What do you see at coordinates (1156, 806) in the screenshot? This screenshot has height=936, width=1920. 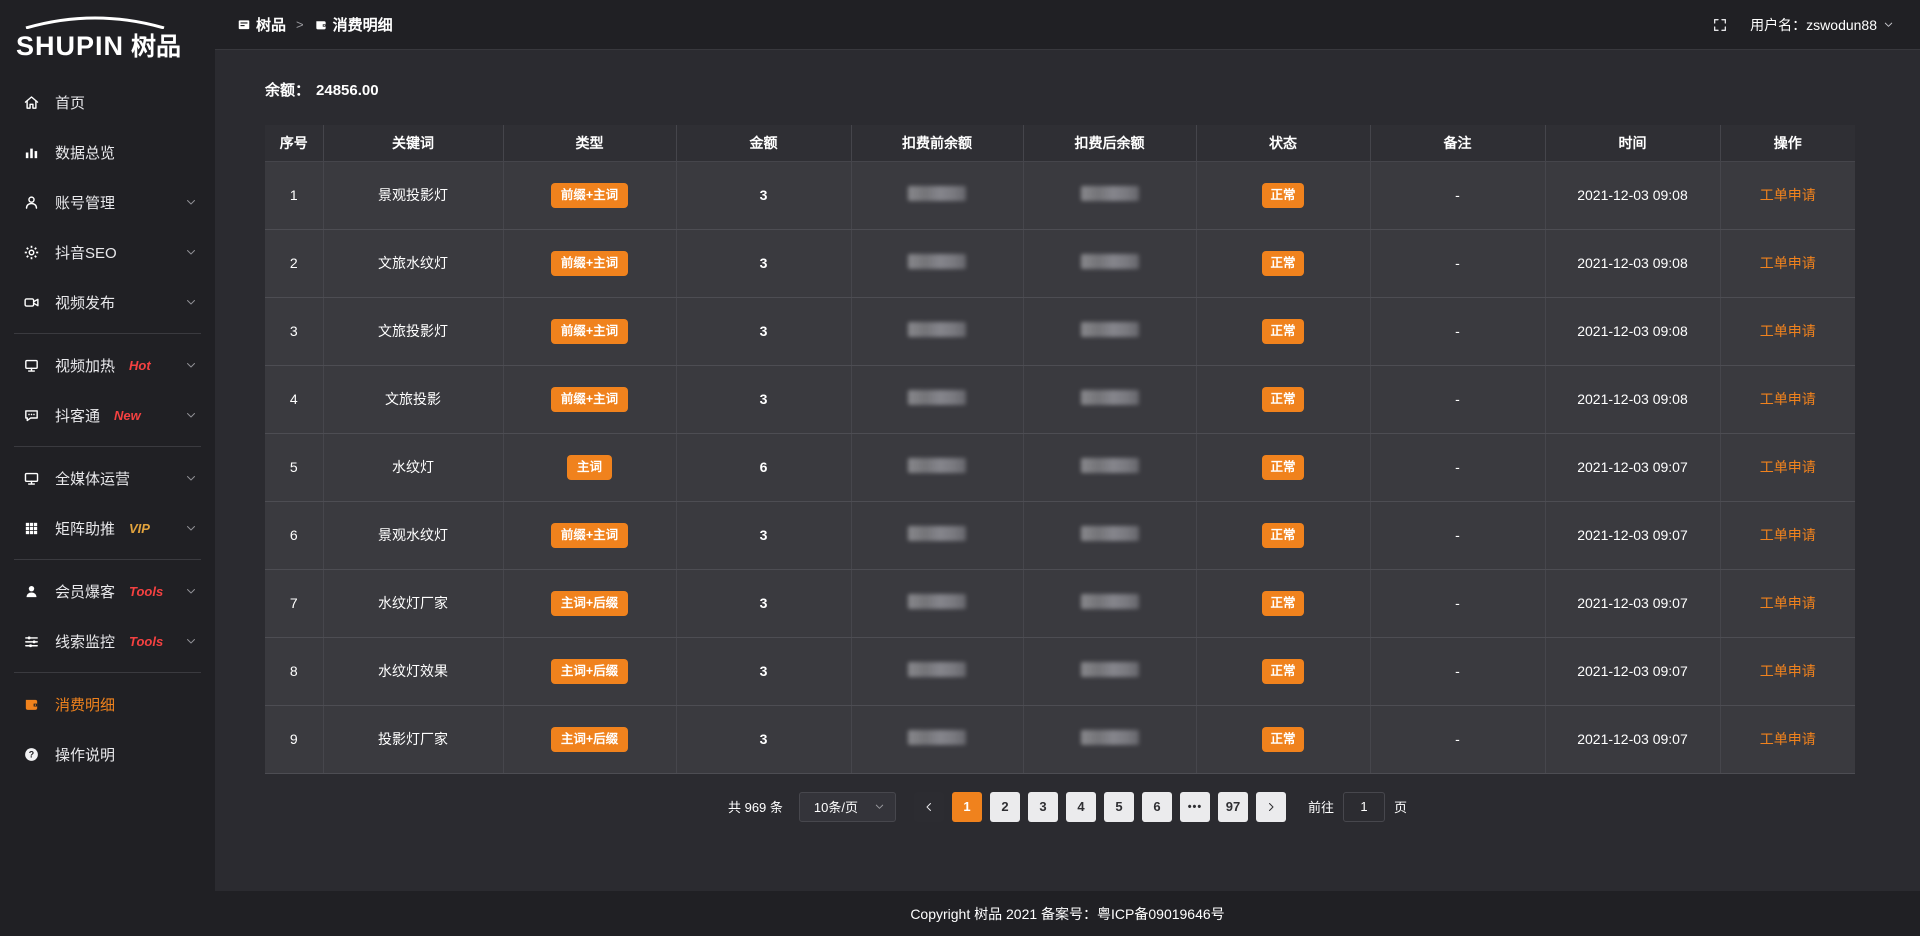 I see `page-button-6: 6` at bounding box center [1156, 806].